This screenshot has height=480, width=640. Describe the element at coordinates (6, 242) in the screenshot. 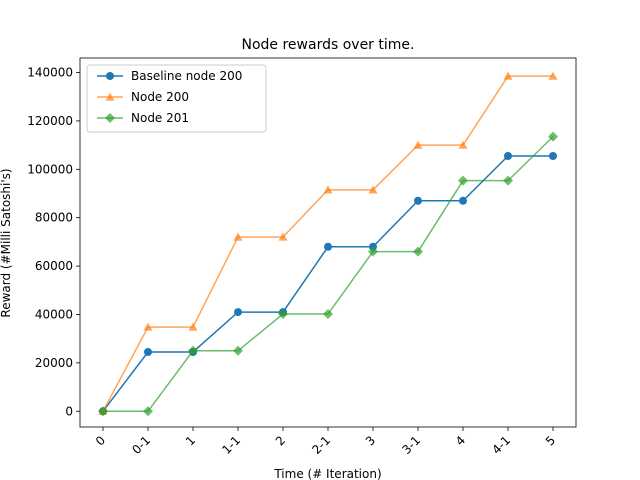

I see `y-axis-label: Reward (#Milli Satoshi's)` at that location.